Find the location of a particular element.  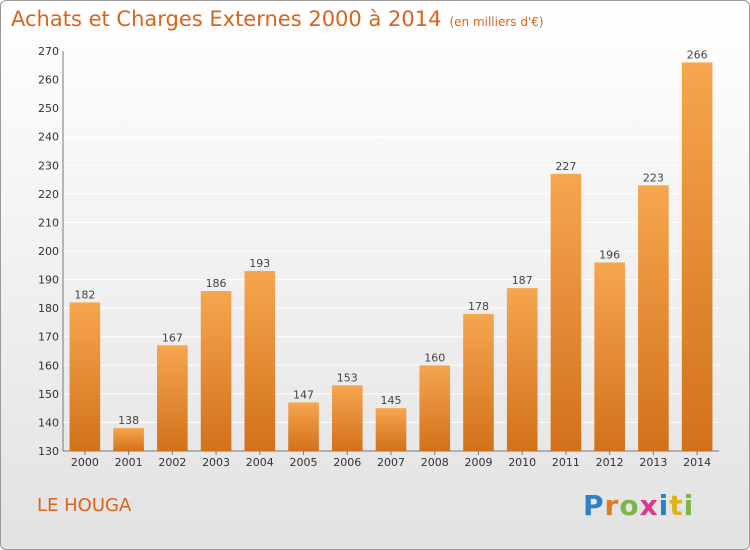

logo-letter: t is located at coordinates (676, 505).